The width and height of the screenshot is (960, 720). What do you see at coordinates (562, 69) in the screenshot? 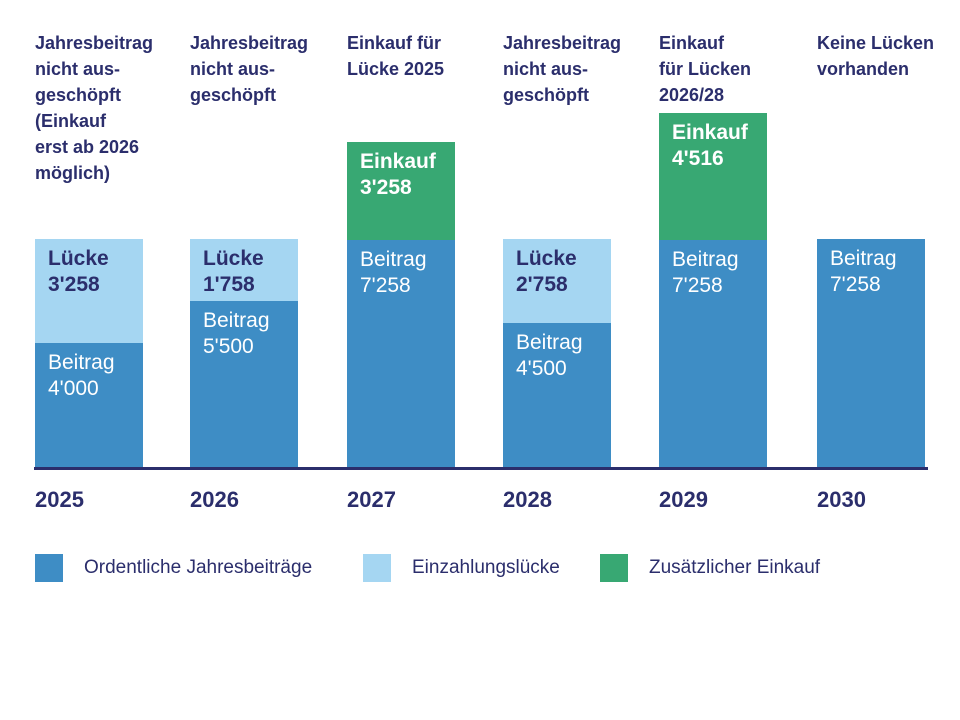
I see `column-annotation-2028: Jahresbeitrag nicht aus- geschöpft` at bounding box center [562, 69].